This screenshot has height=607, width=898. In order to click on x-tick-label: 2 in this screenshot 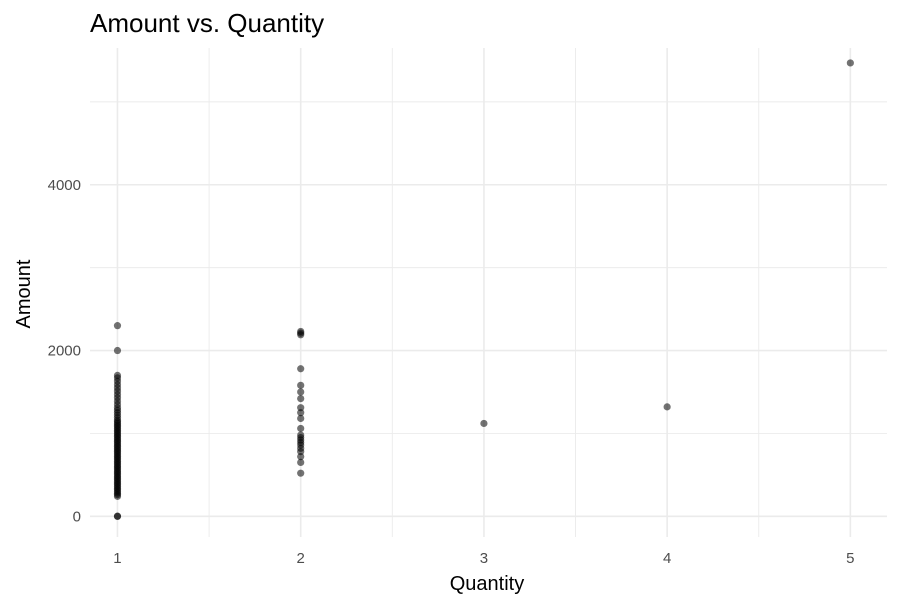, I will do `click(301, 558)`.